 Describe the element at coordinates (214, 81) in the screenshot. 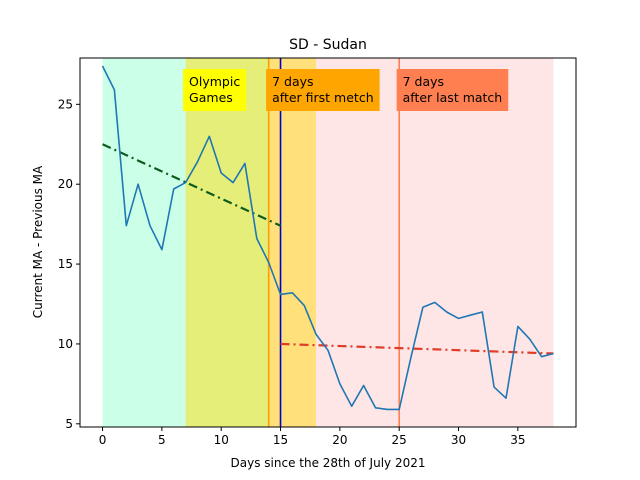

I see `annotation-text: Olympic` at that location.